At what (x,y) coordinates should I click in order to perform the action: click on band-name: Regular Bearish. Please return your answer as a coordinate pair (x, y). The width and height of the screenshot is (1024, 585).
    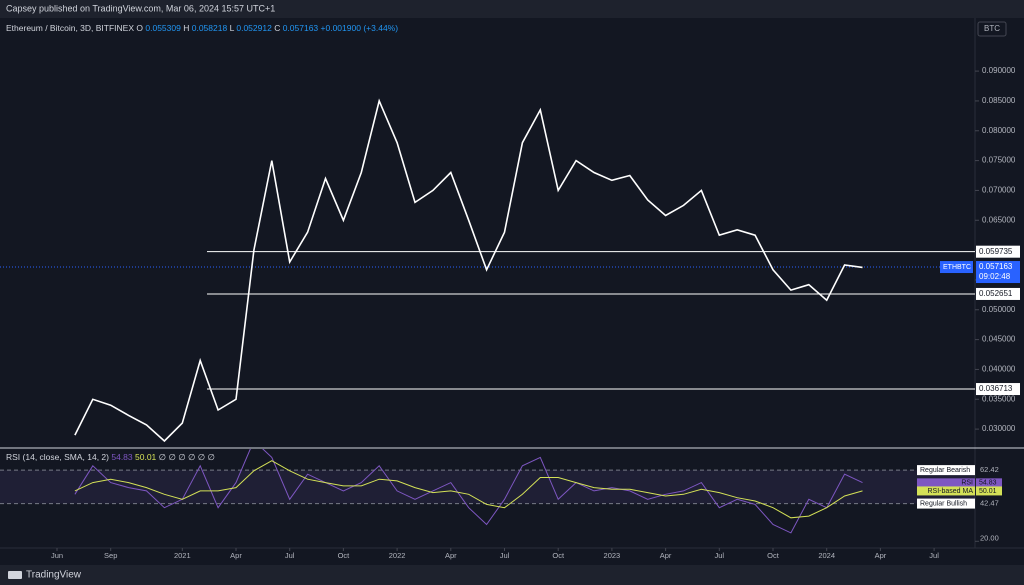
    Looking at the image, I should click on (945, 470).